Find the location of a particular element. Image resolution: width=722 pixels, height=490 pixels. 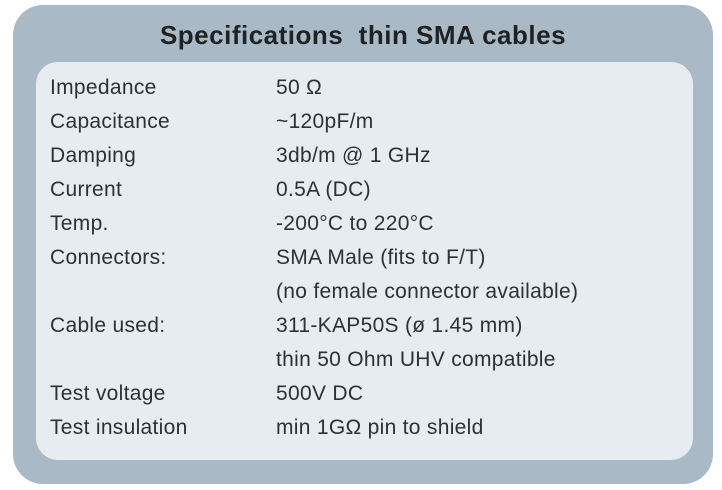

spec-row: Cable used: 311-KAP50S (ø 1.45 mm) is located at coordinates (366, 326).